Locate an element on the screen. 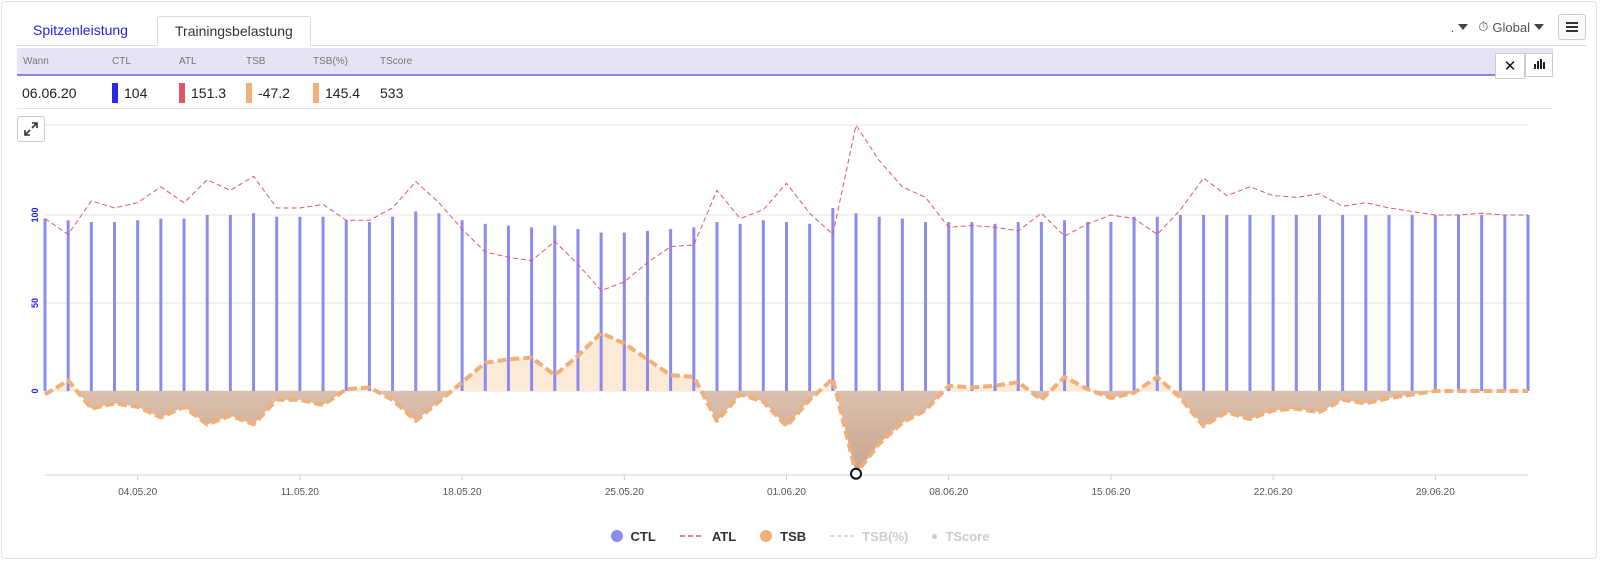 Image resolution: width=1600 pixels, height=561 pixels. x-tick-label: 01.06.20 is located at coordinates (786, 492).